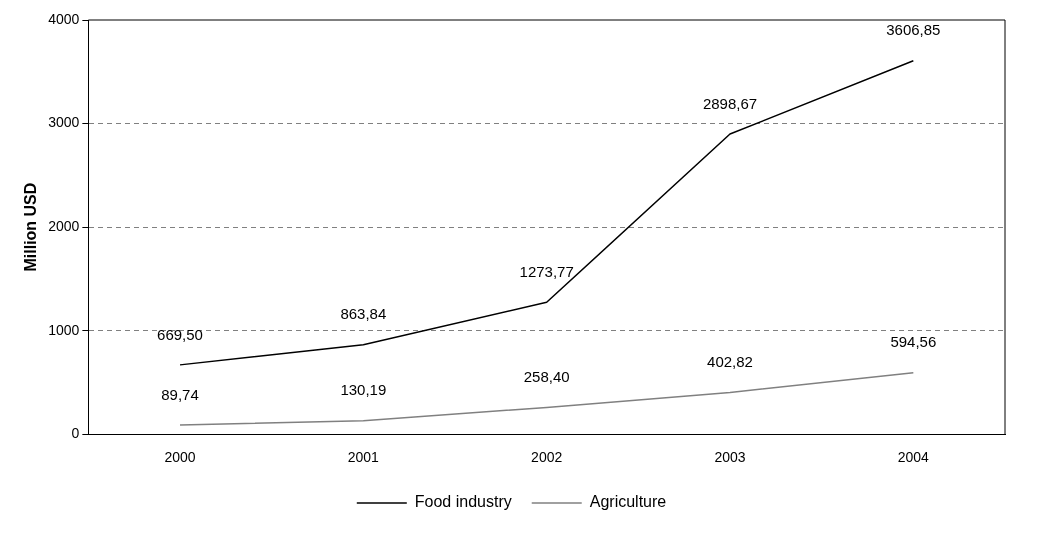 The image size is (1043, 539). Describe the element at coordinates (180, 394) in the screenshot. I see `data-label: 89,74` at that location.